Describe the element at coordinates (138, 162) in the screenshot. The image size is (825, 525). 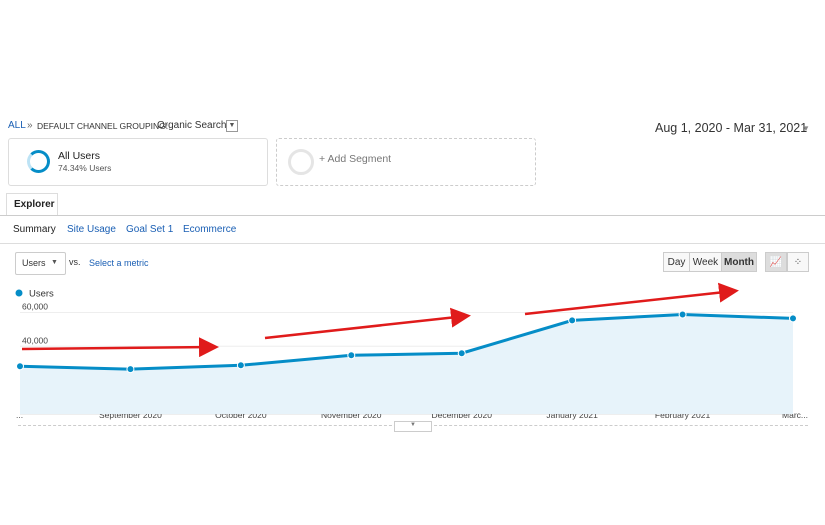
I see `segment-card` at that location.